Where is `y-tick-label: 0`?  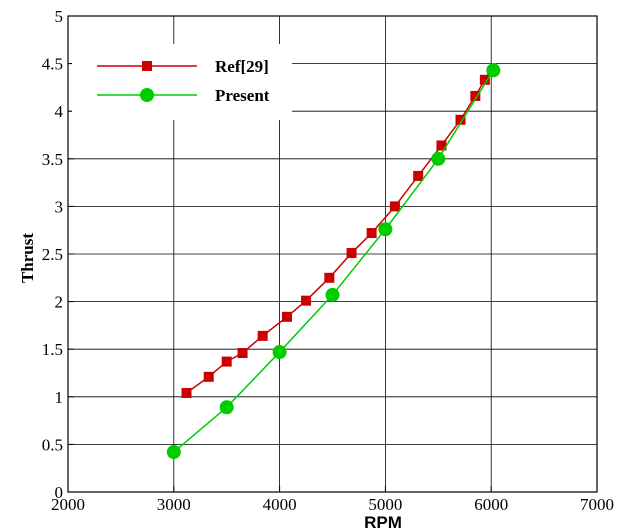
y-tick-label: 0 is located at coordinates (59, 492).